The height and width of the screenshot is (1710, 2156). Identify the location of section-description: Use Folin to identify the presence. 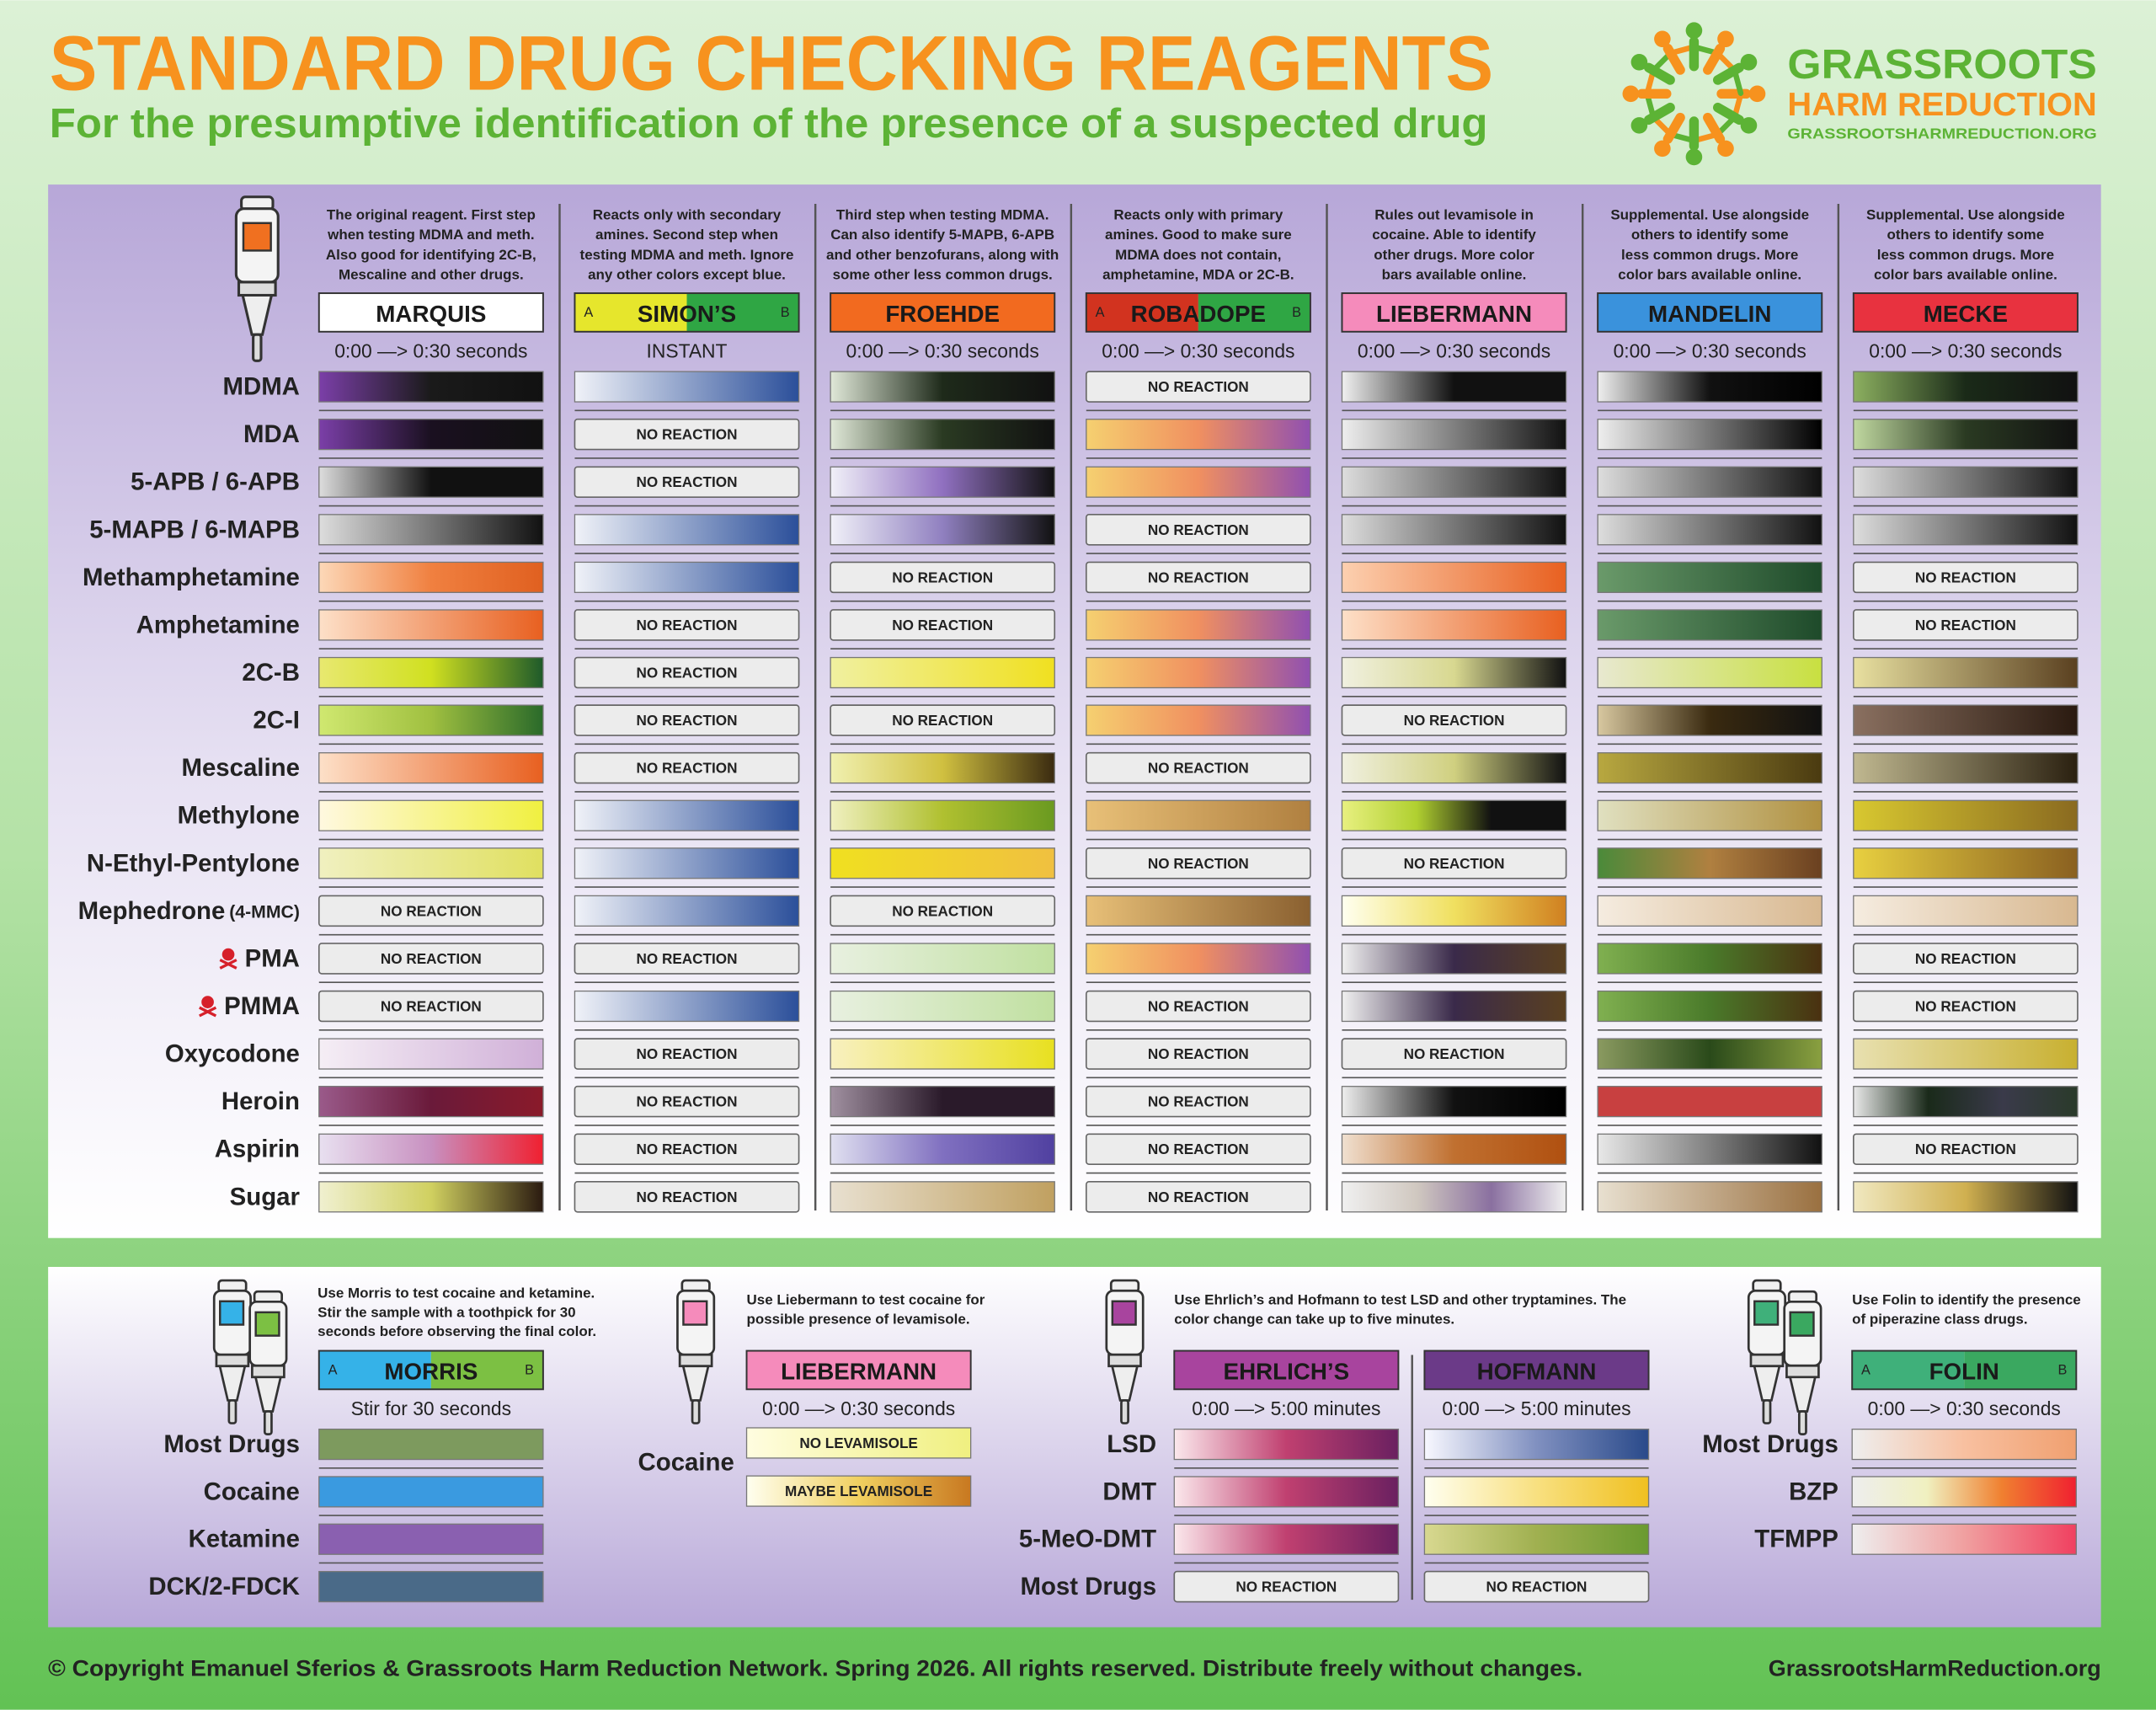
(1966, 1300).